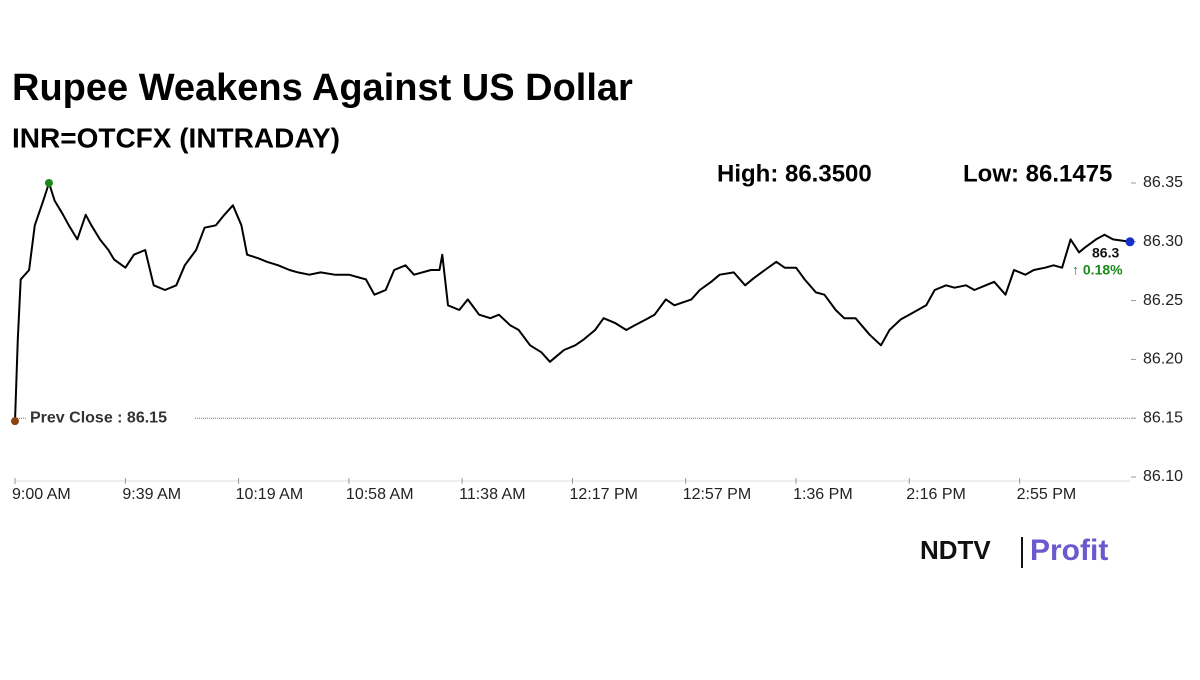  What do you see at coordinates (1163, 359) in the screenshot?
I see `y-tick-label: 86.20` at bounding box center [1163, 359].